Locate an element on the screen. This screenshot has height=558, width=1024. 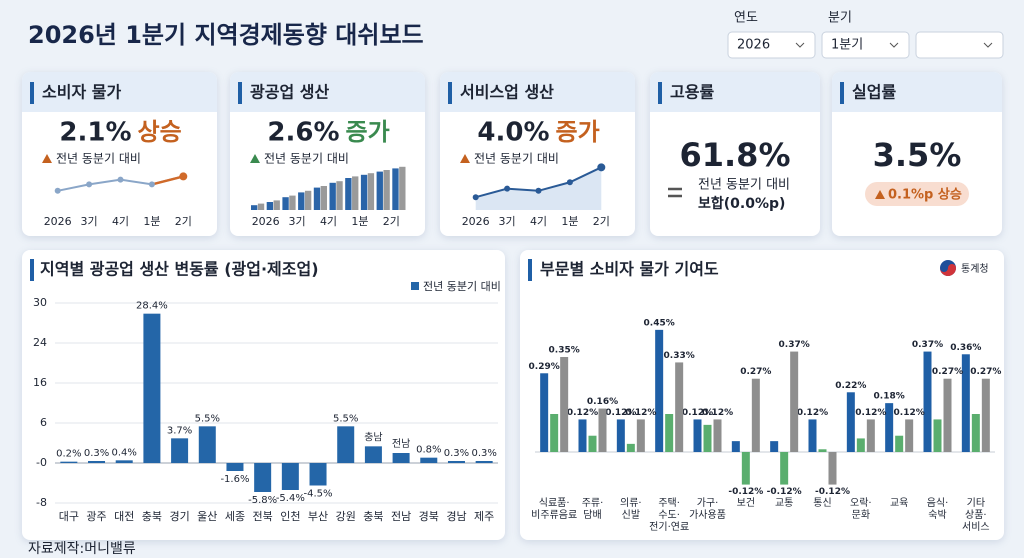
kpi-card is located at coordinates (327, 154).